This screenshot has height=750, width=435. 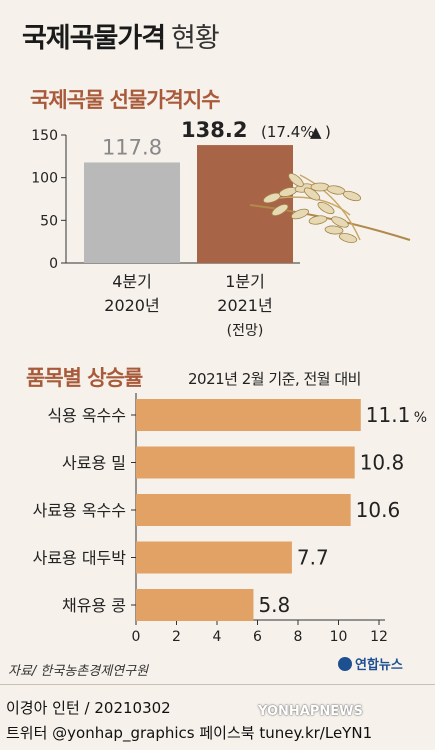 I want to click on up-arrow-icon: ▲, so click(x=316, y=132).